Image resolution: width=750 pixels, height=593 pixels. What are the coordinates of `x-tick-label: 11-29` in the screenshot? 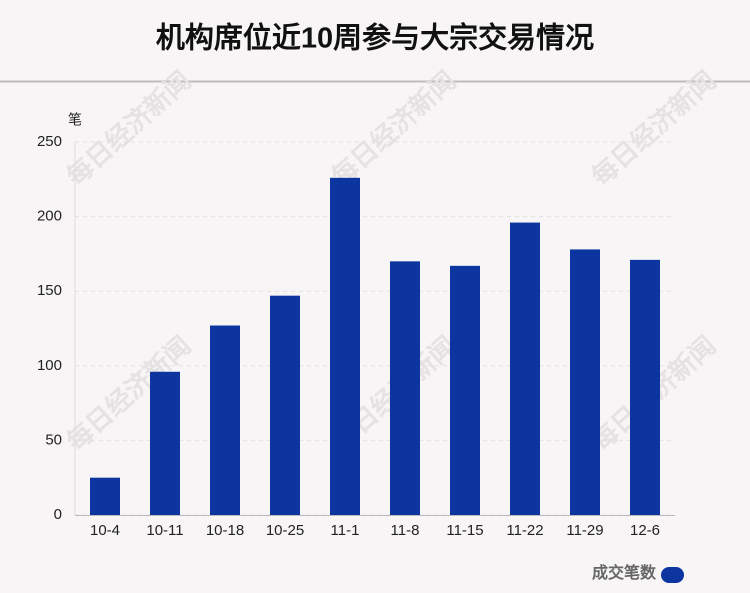 It's located at (584, 530).